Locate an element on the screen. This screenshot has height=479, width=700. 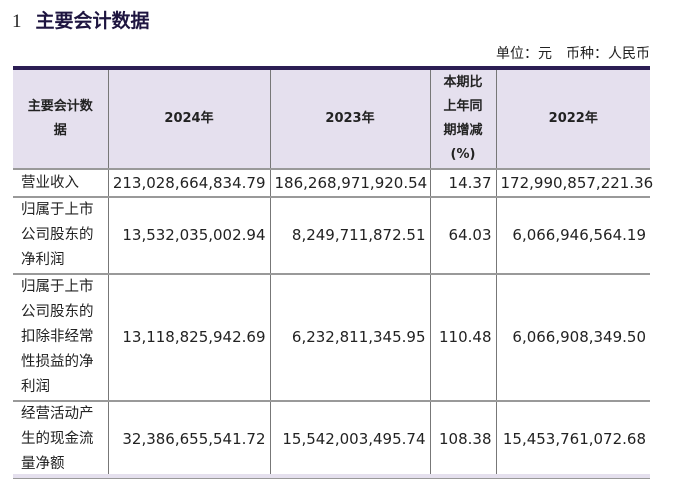
header-cell: 2023年 is located at coordinates (350, 119).